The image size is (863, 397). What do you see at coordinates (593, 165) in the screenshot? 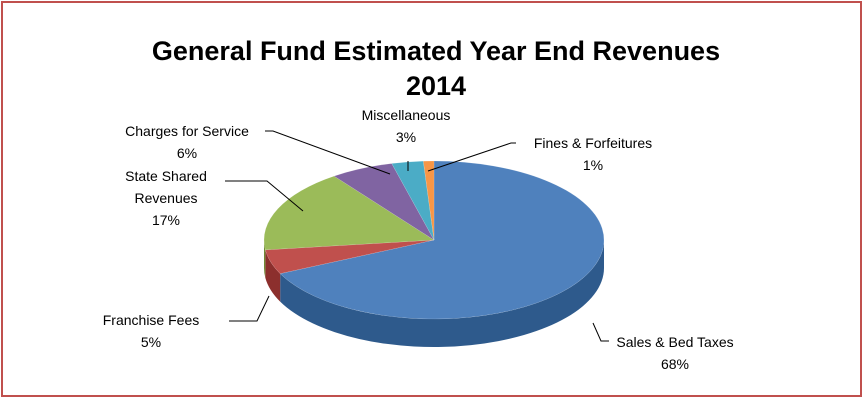
I see `label-fines-pct: 1%` at bounding box center [593, 165].